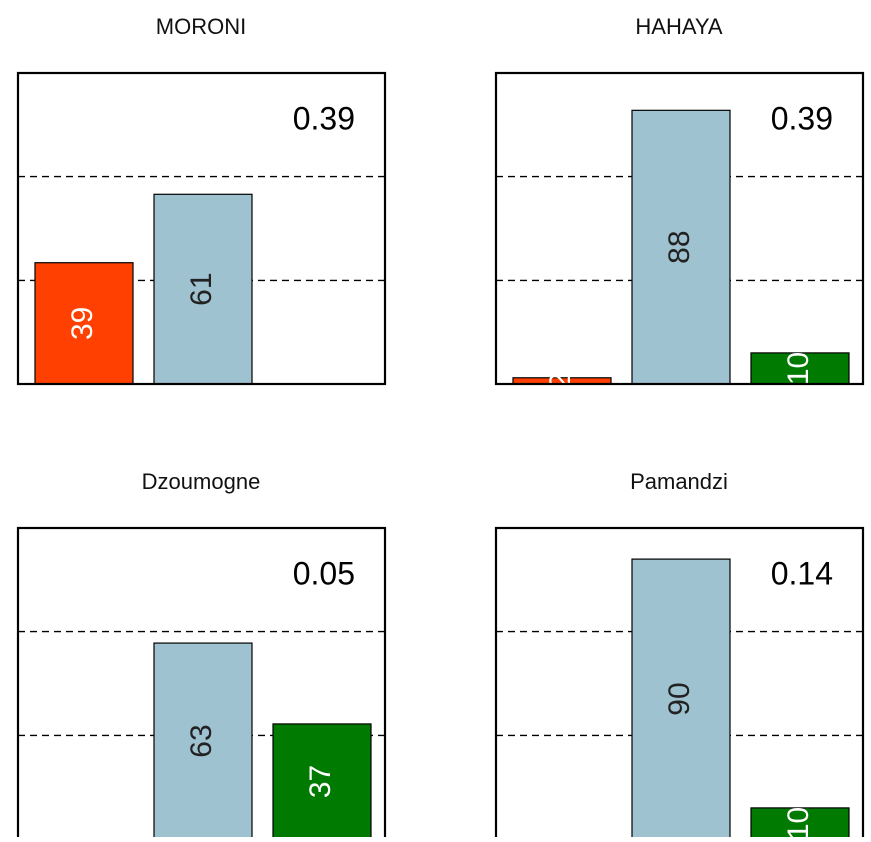 The image size is (871, 842). I want to click on data-label: 2, so click(560, 381).